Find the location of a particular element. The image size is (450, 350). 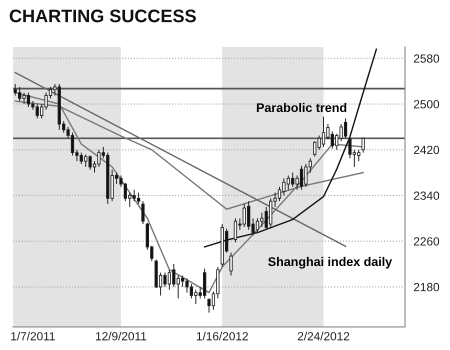

annotation: Shanghai index daily is located at coordinates (330, 262).